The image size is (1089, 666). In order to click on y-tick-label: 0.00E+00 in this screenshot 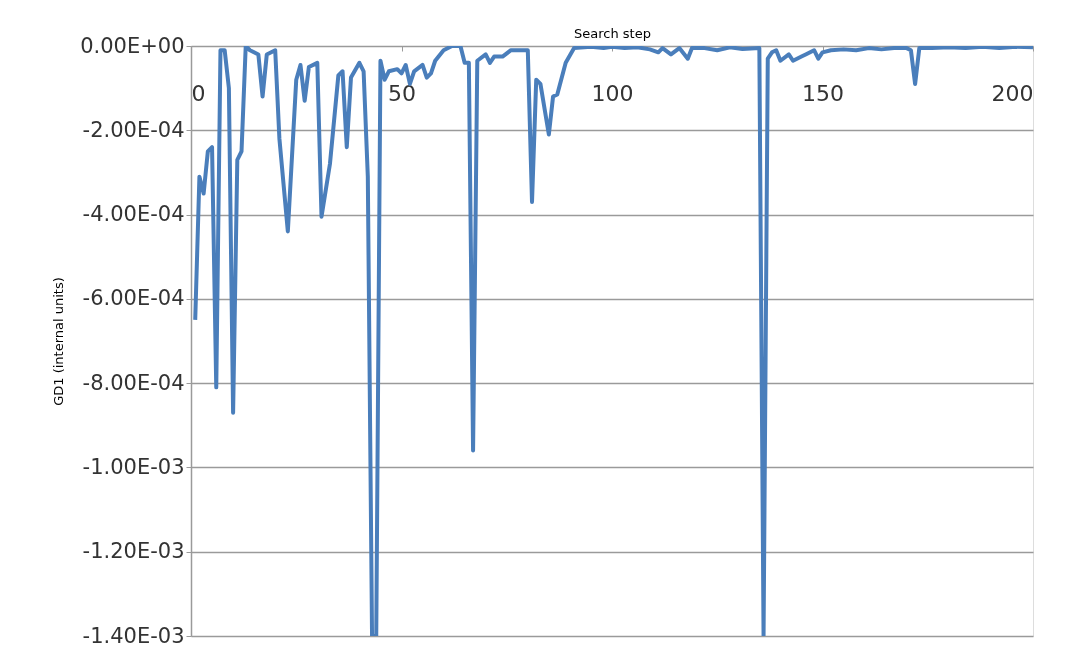, I will do `click(132, 45)`.